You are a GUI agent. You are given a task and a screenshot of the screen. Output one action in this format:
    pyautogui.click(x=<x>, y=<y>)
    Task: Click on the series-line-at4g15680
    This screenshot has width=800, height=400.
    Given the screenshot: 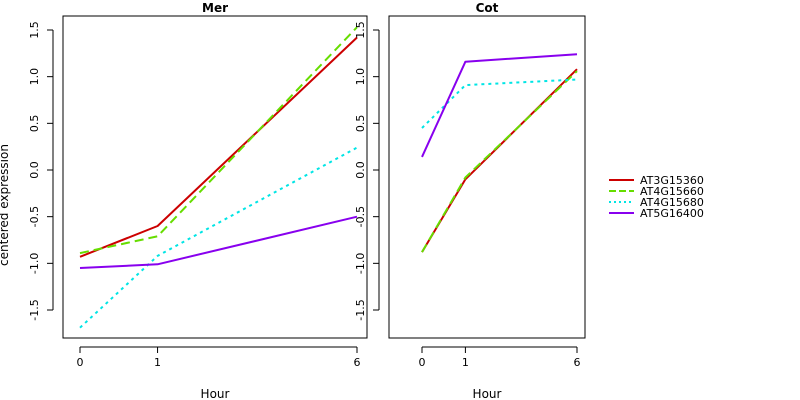 What is the action you would take?
    pyautogui.click(x=499, y=103)
    